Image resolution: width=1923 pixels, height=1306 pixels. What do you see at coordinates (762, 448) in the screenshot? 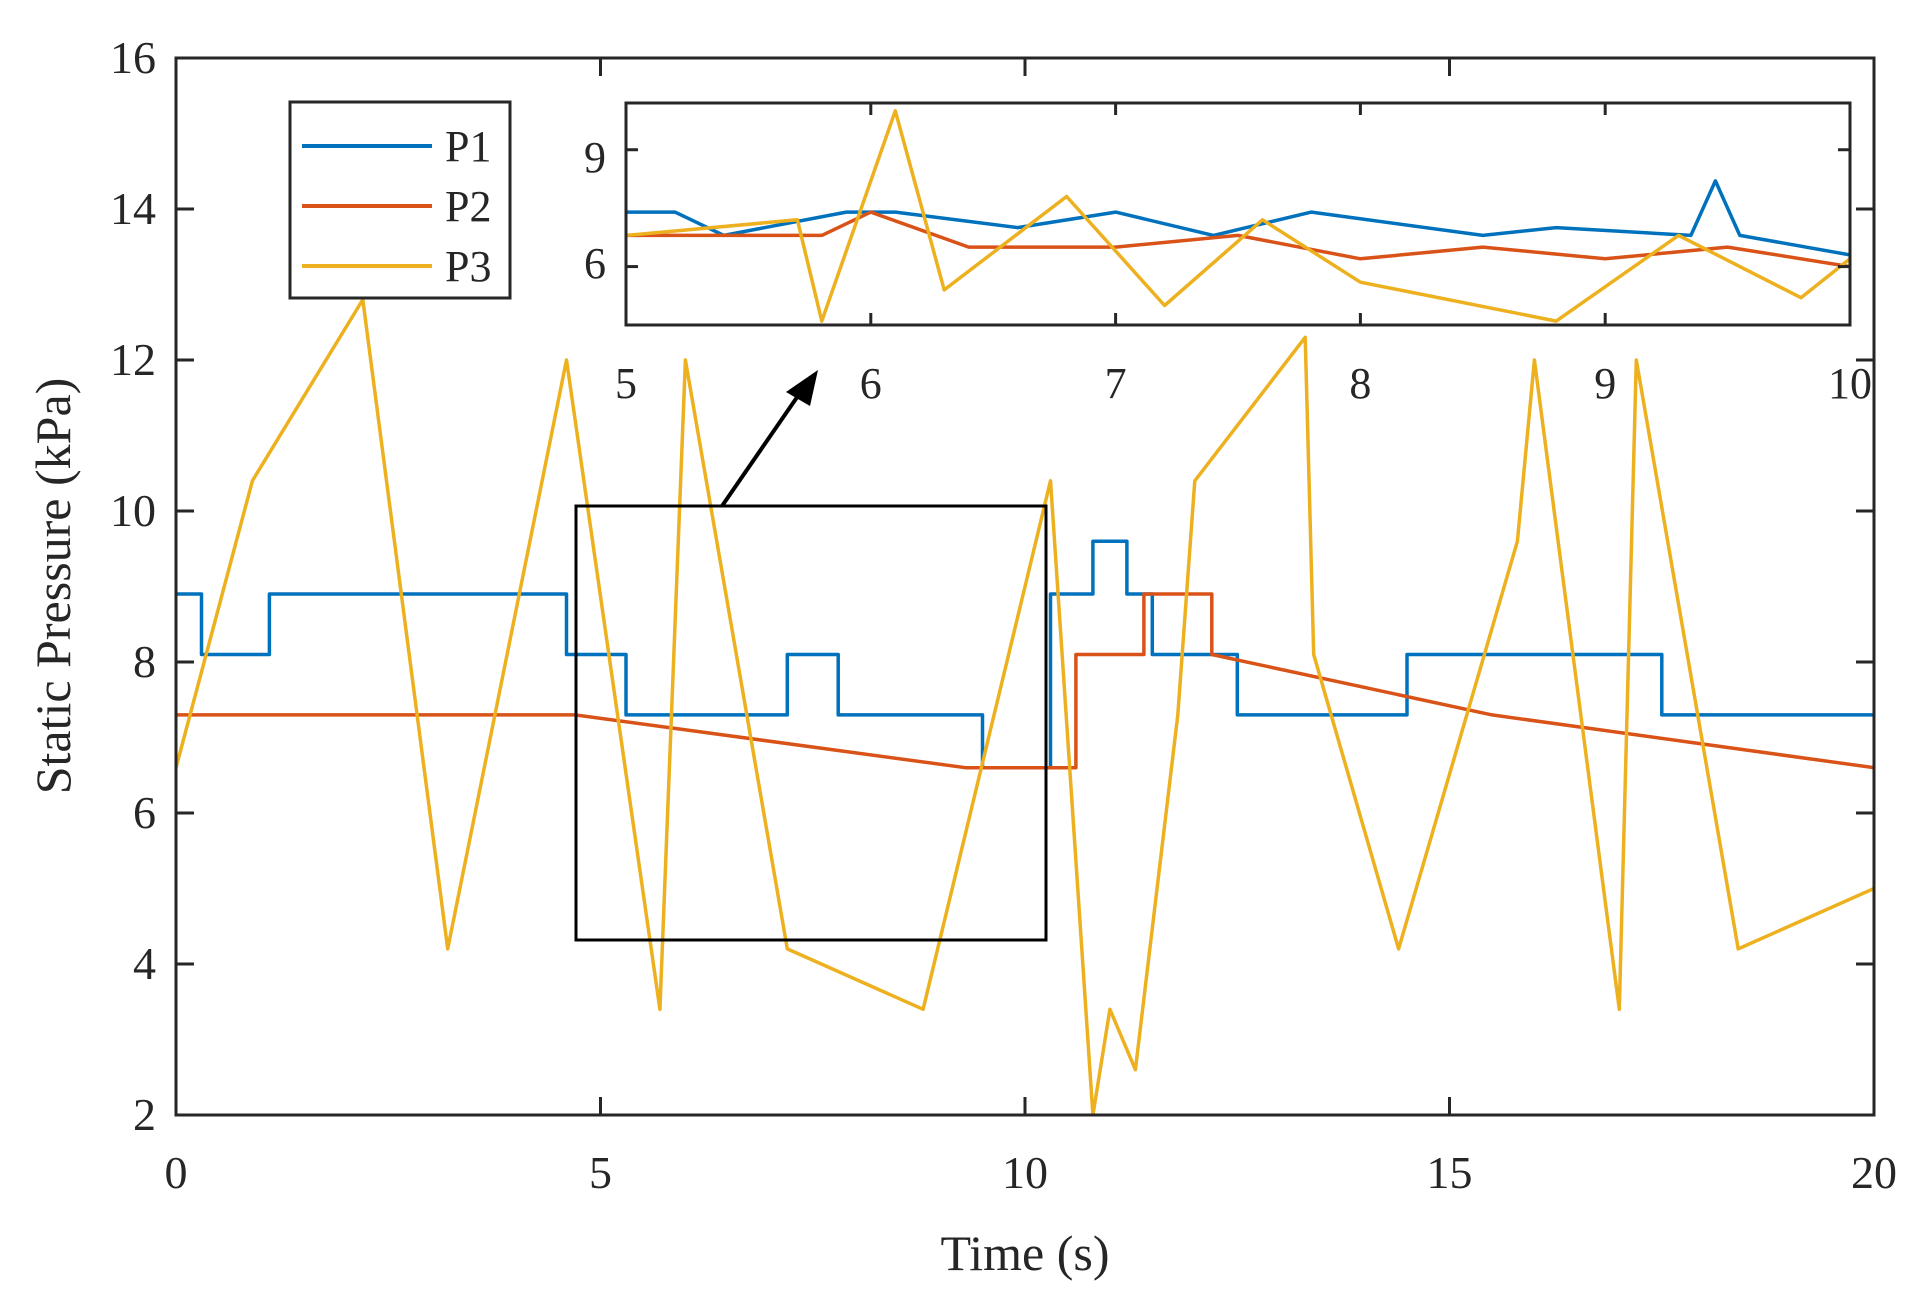
I see `zoom-arrow` at bounding box center [762, 448].